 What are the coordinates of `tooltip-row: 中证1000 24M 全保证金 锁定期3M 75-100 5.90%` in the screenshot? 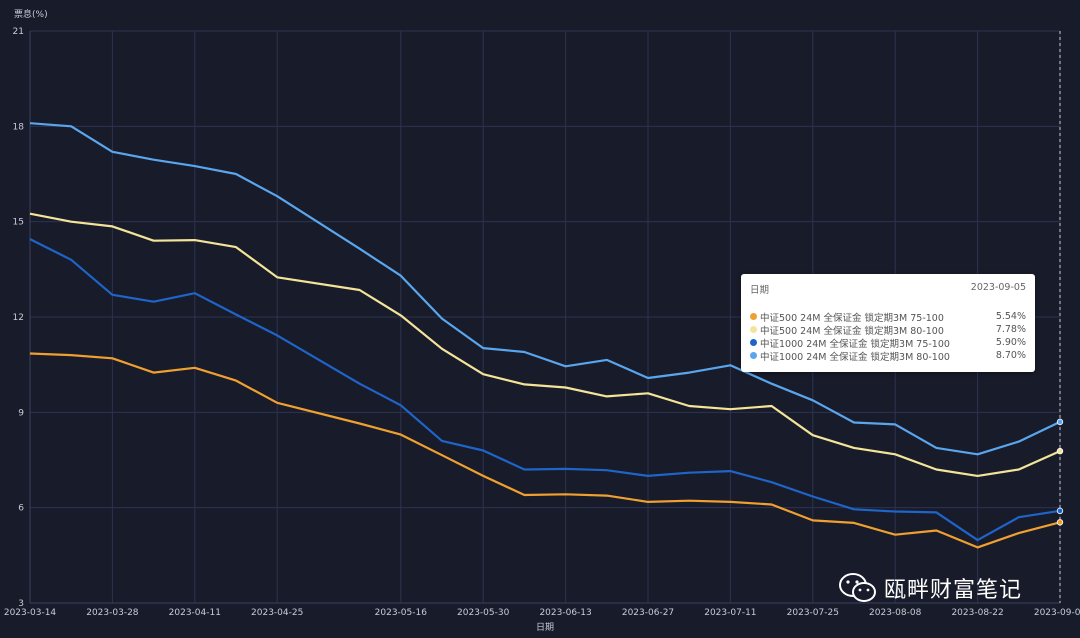 It's located at (888, 343).